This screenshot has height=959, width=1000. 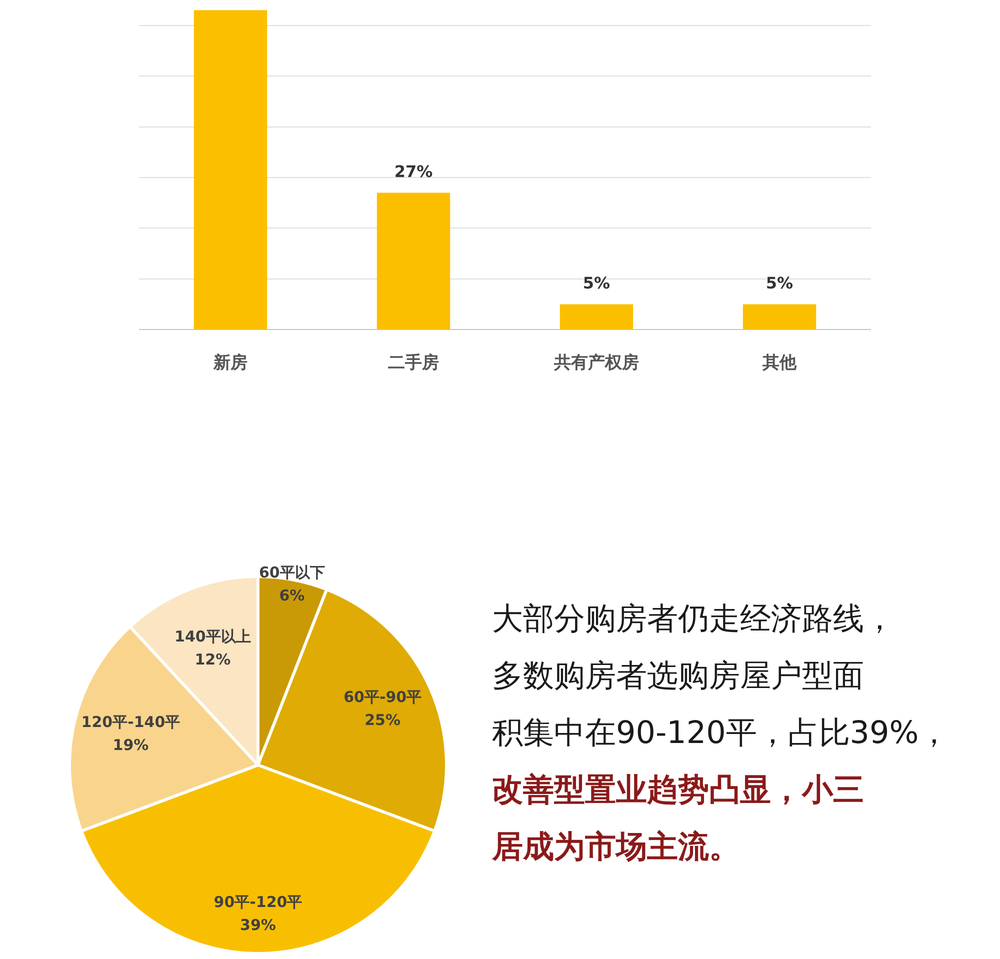 What do you see at coordinates (596, 363) in the screenshot?
I see `x-tick-label: 共有产权房` at bounding box center [596, 363].